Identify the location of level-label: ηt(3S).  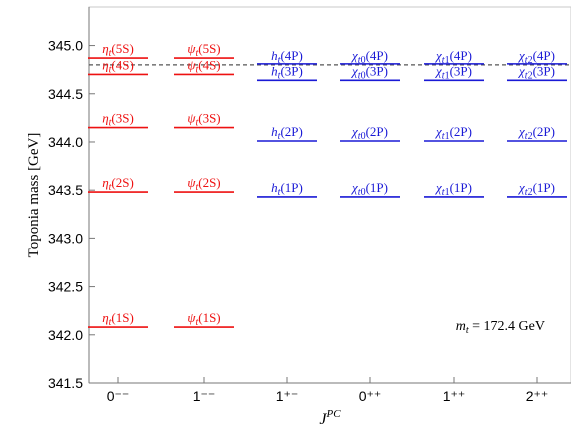
(118, 120).